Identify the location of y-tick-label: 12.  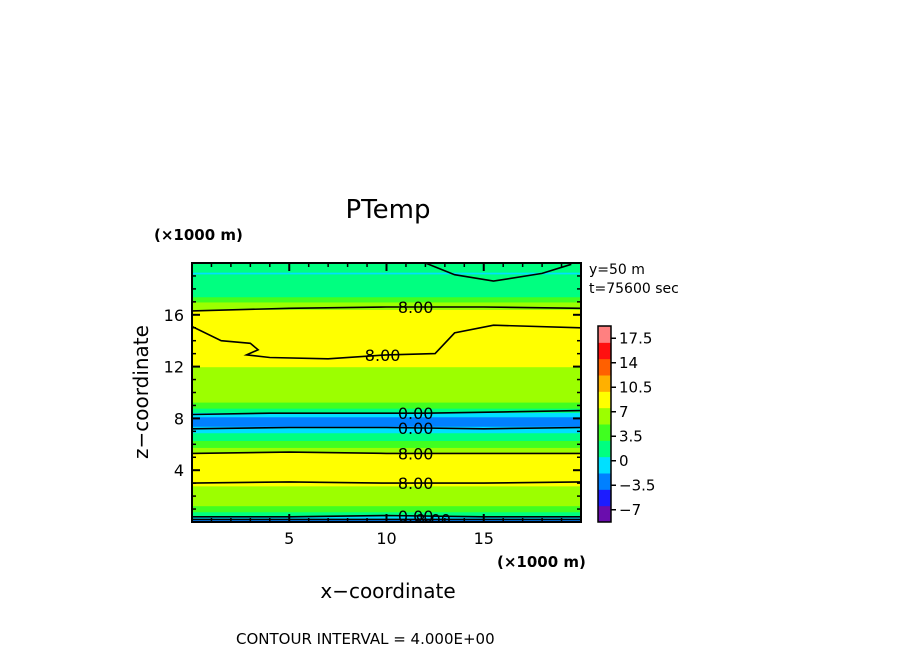
(174, 367).